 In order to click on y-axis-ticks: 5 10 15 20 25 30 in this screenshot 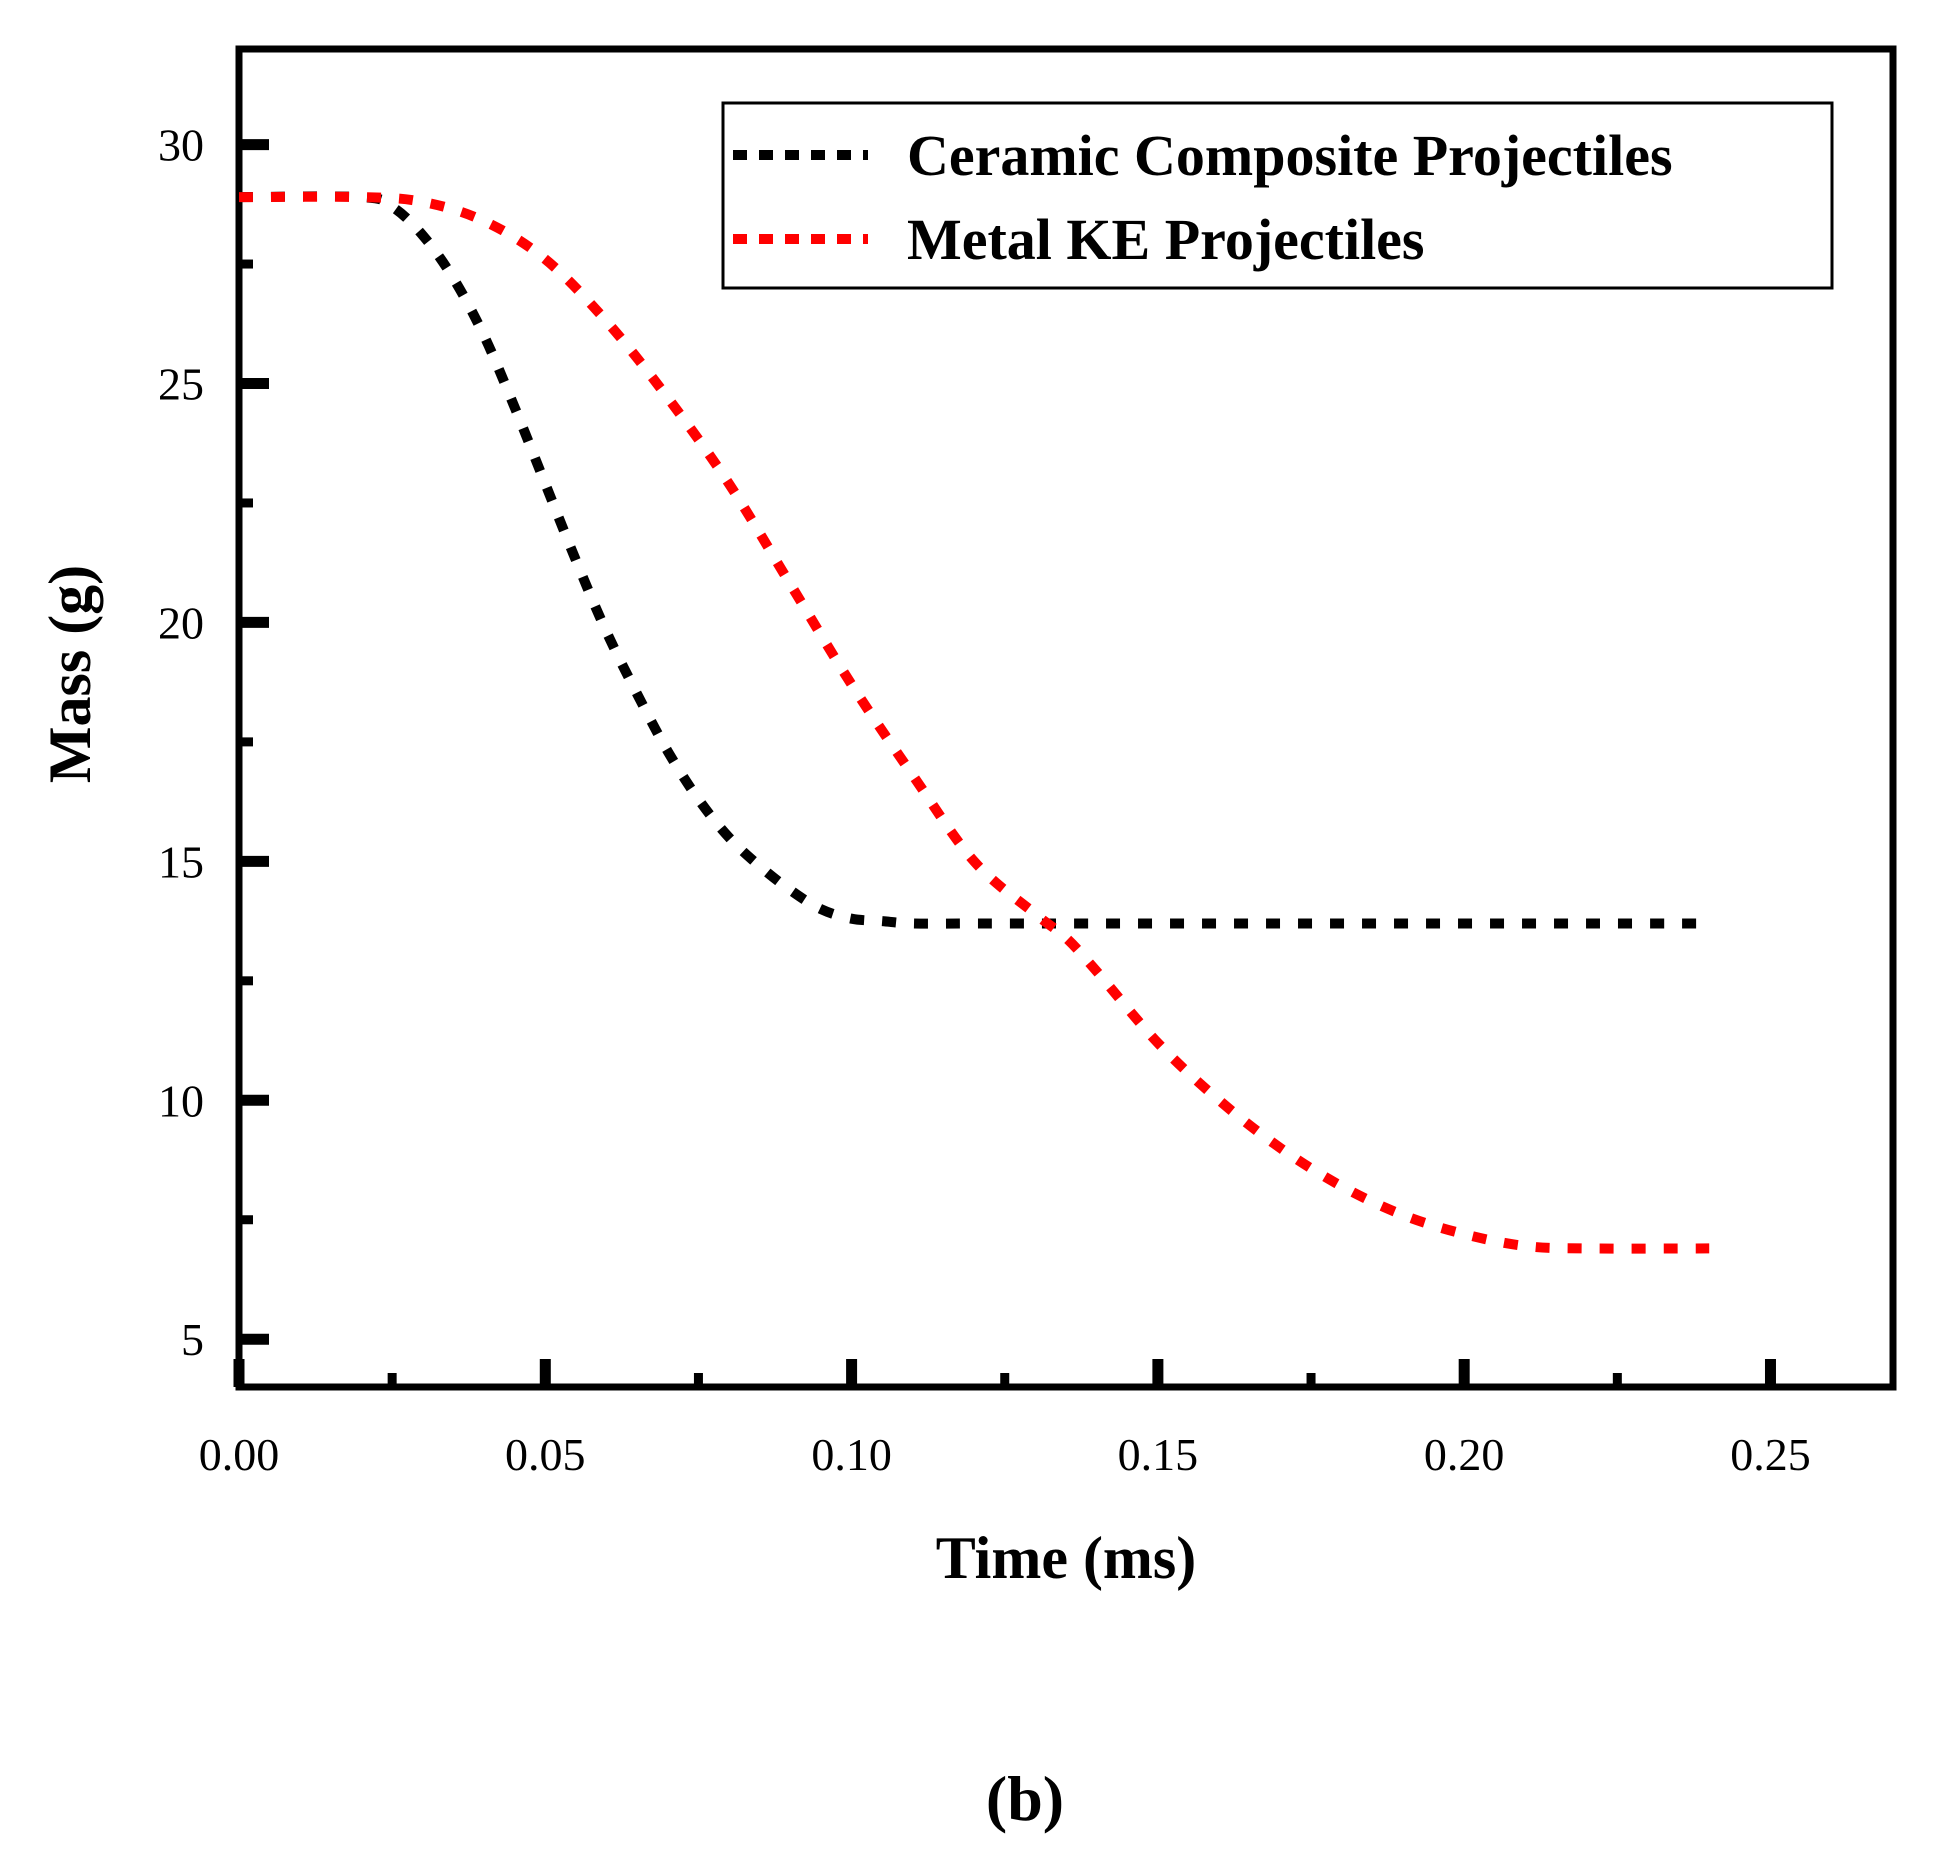, I will do `click(213, 742)`.